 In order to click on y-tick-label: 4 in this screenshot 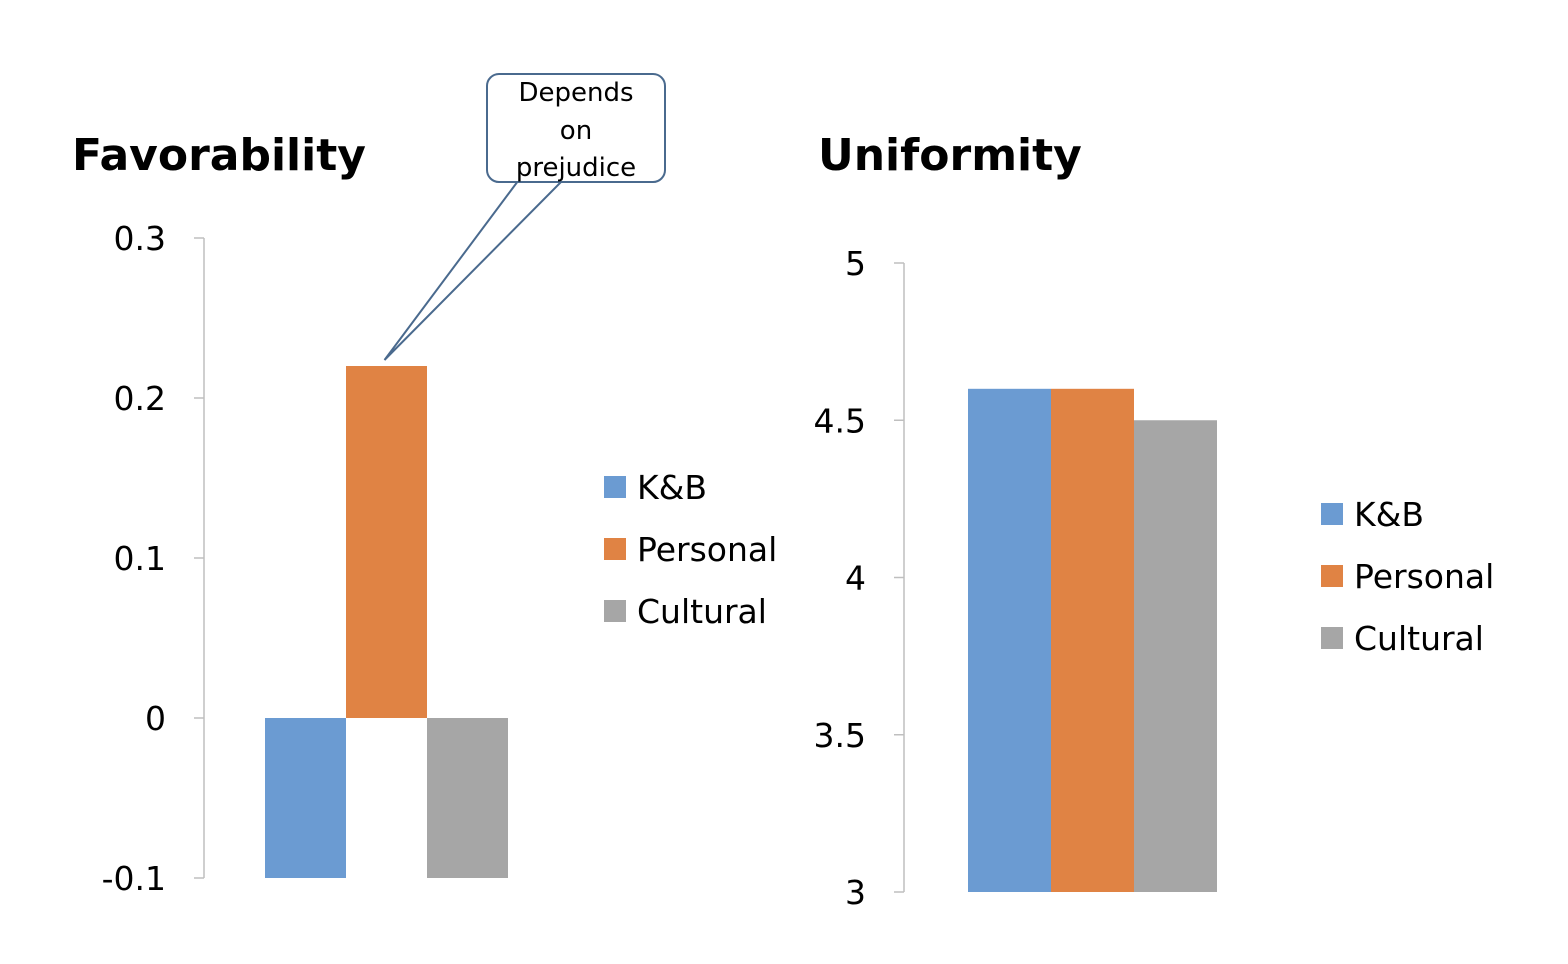, I will do `click(855, 578)`.